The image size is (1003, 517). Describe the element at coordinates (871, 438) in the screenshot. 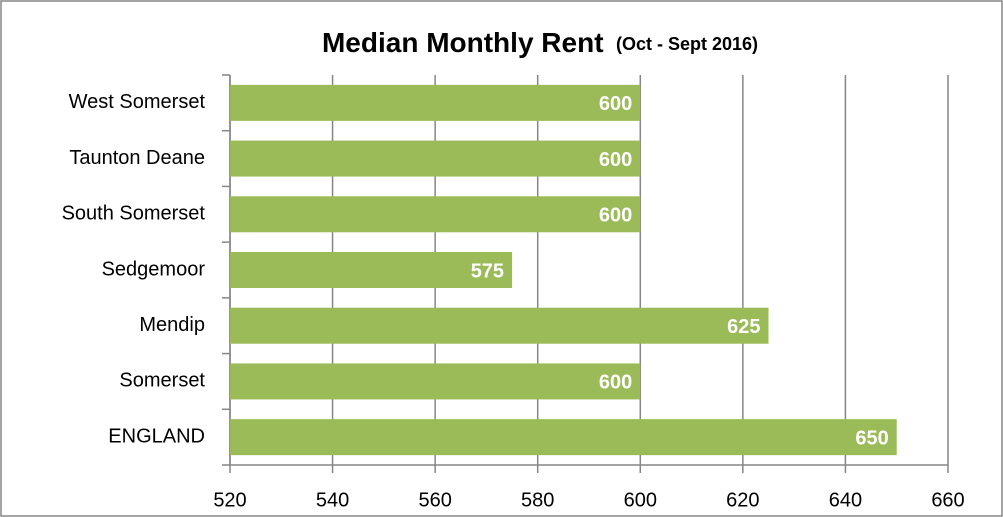

I see `data-label: 650` at that location.